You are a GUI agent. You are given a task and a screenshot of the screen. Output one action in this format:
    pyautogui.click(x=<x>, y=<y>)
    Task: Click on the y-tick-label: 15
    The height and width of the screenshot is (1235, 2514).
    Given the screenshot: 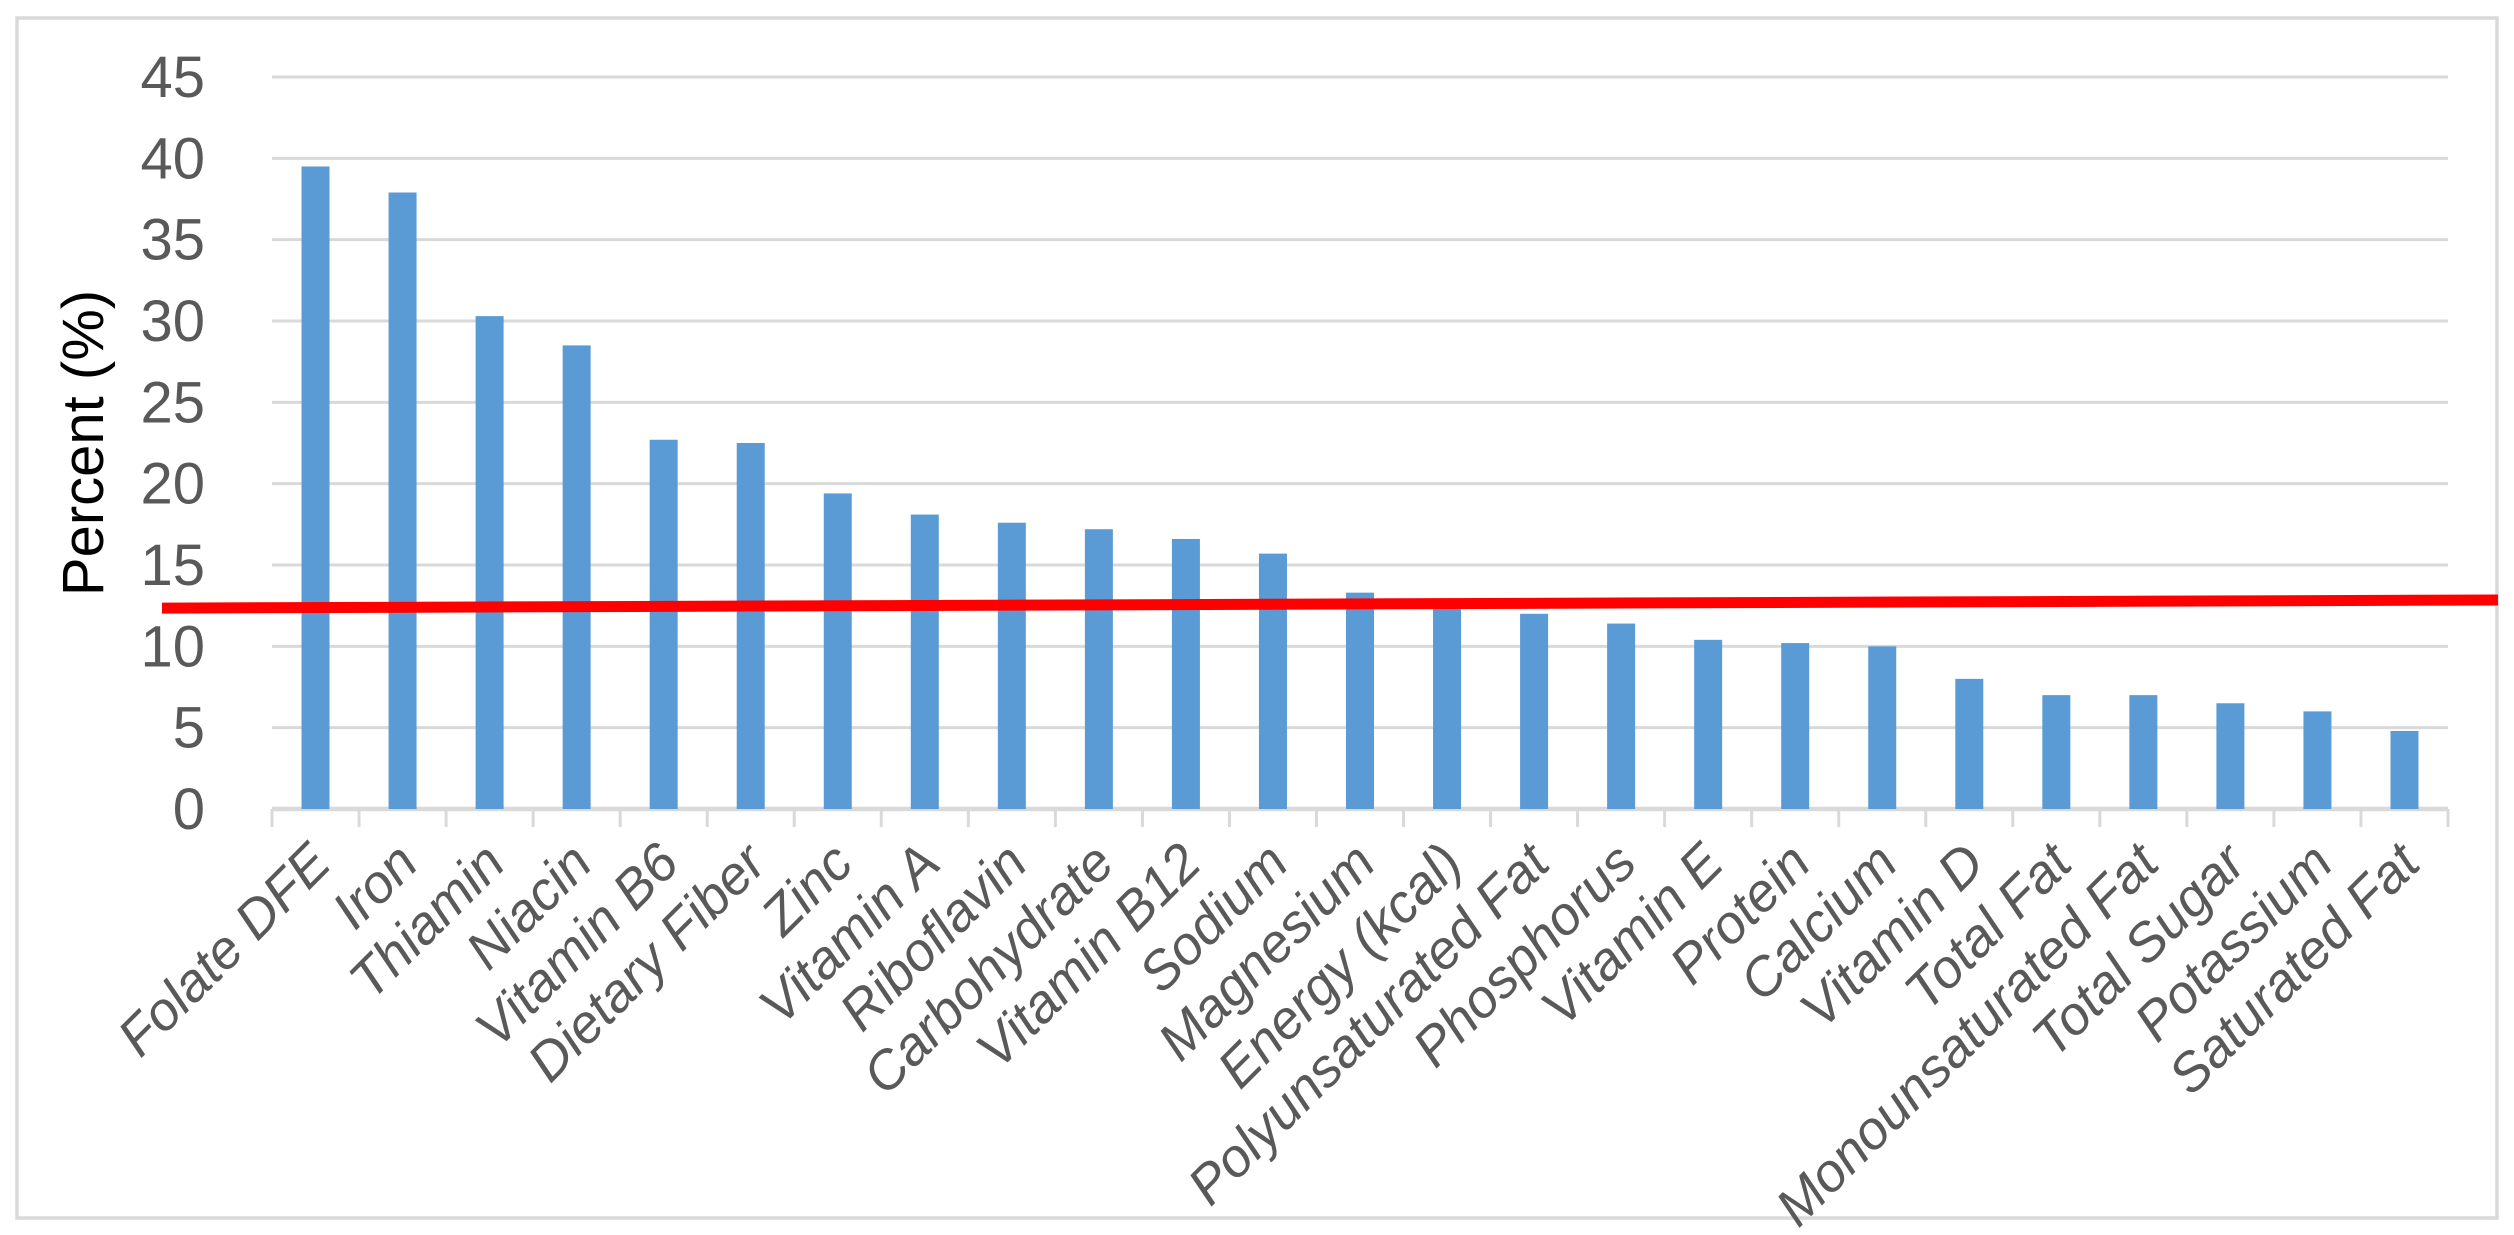 What is the action you would take?
    pyautogui.click(x=172, y=565)
    